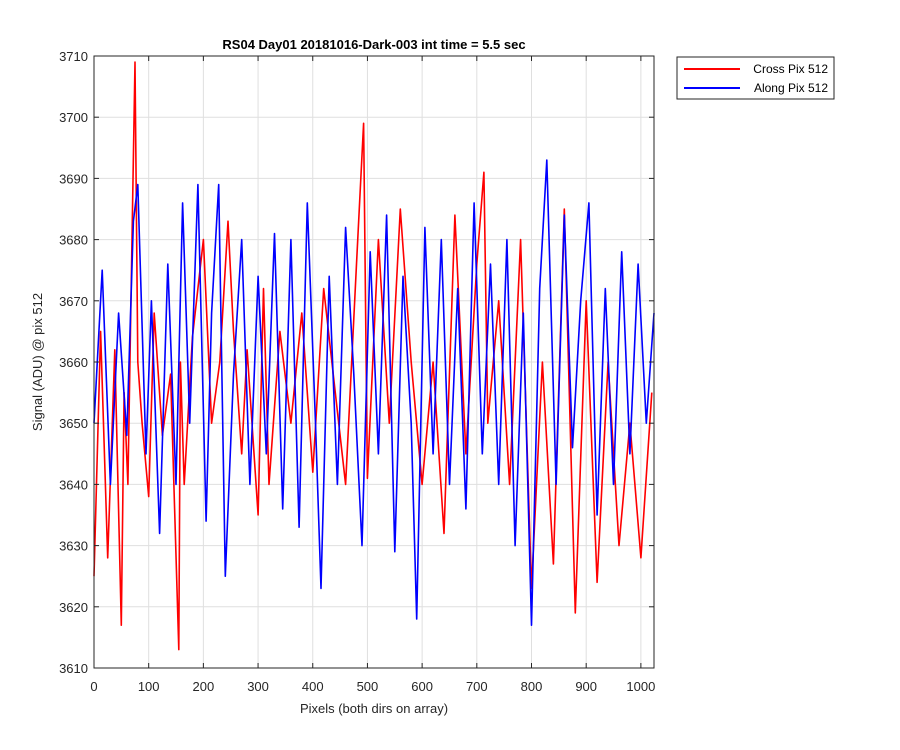  What do you see at coordinates (532, 686) in the screenshot?
I see `x-tick-label: 800` at bounding box center [532, 686].